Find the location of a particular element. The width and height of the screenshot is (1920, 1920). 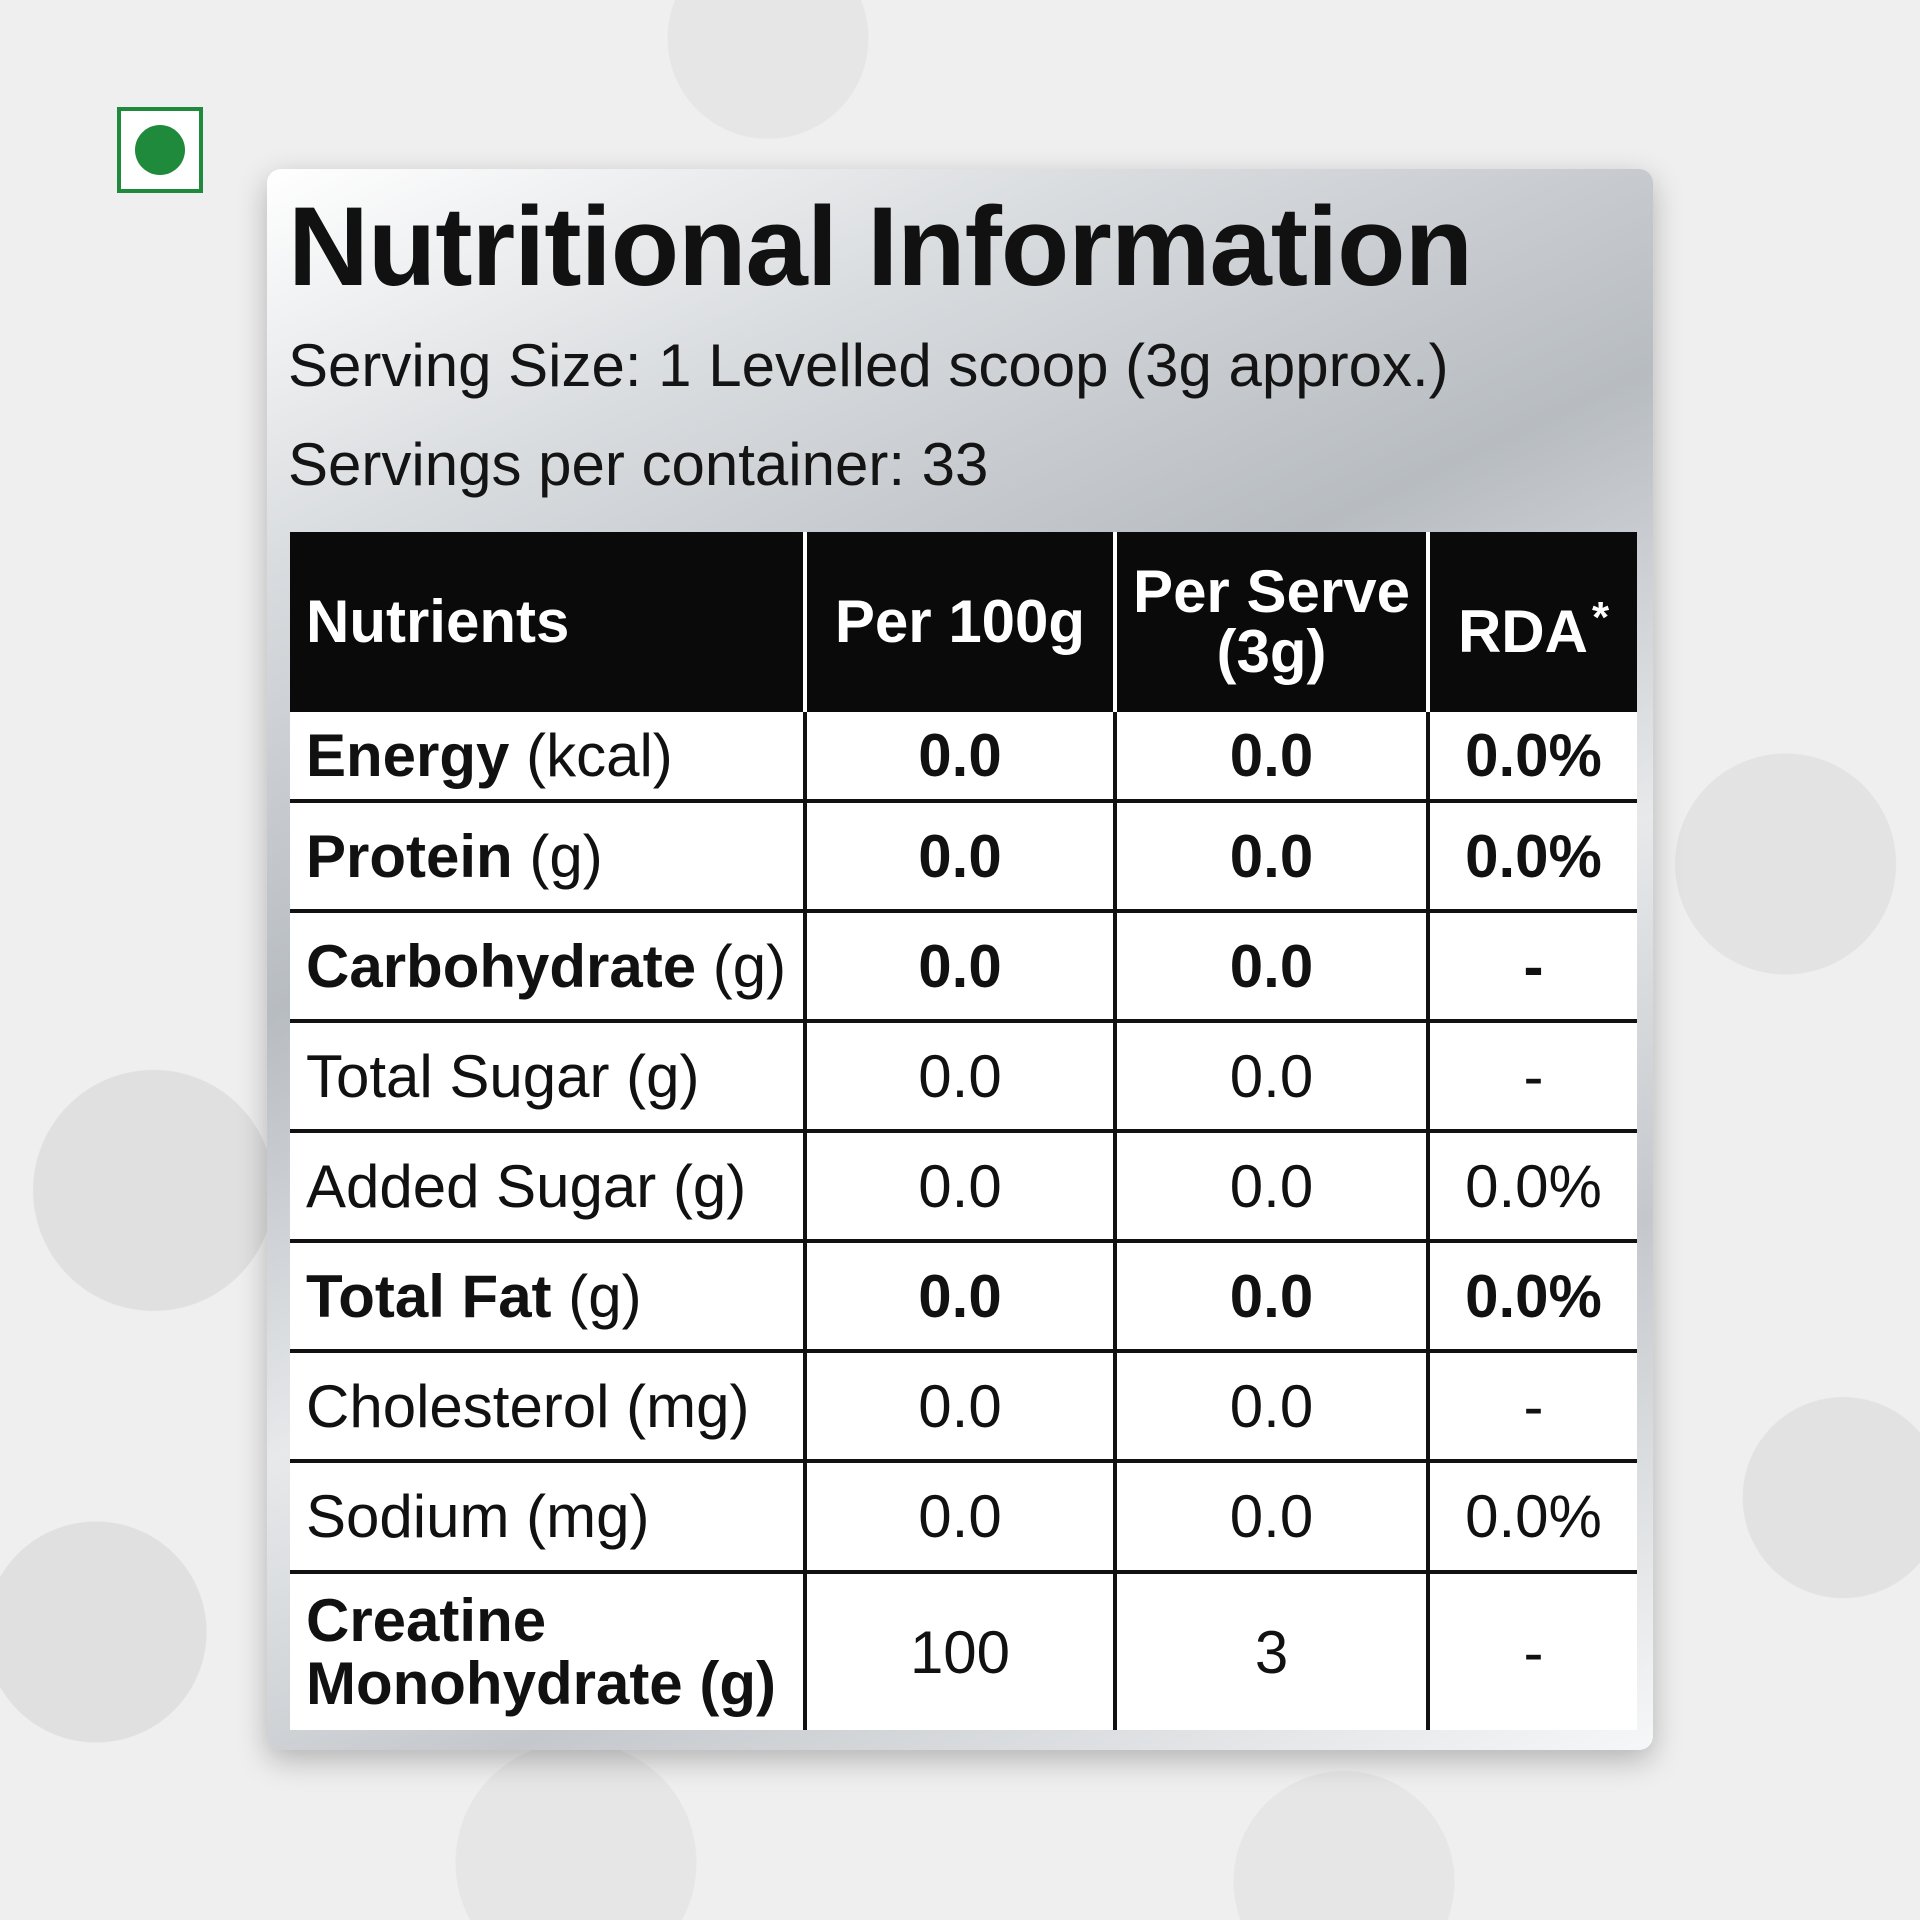

header-per-serve-line1: Per Serve is located at coordinates (1271, 591).